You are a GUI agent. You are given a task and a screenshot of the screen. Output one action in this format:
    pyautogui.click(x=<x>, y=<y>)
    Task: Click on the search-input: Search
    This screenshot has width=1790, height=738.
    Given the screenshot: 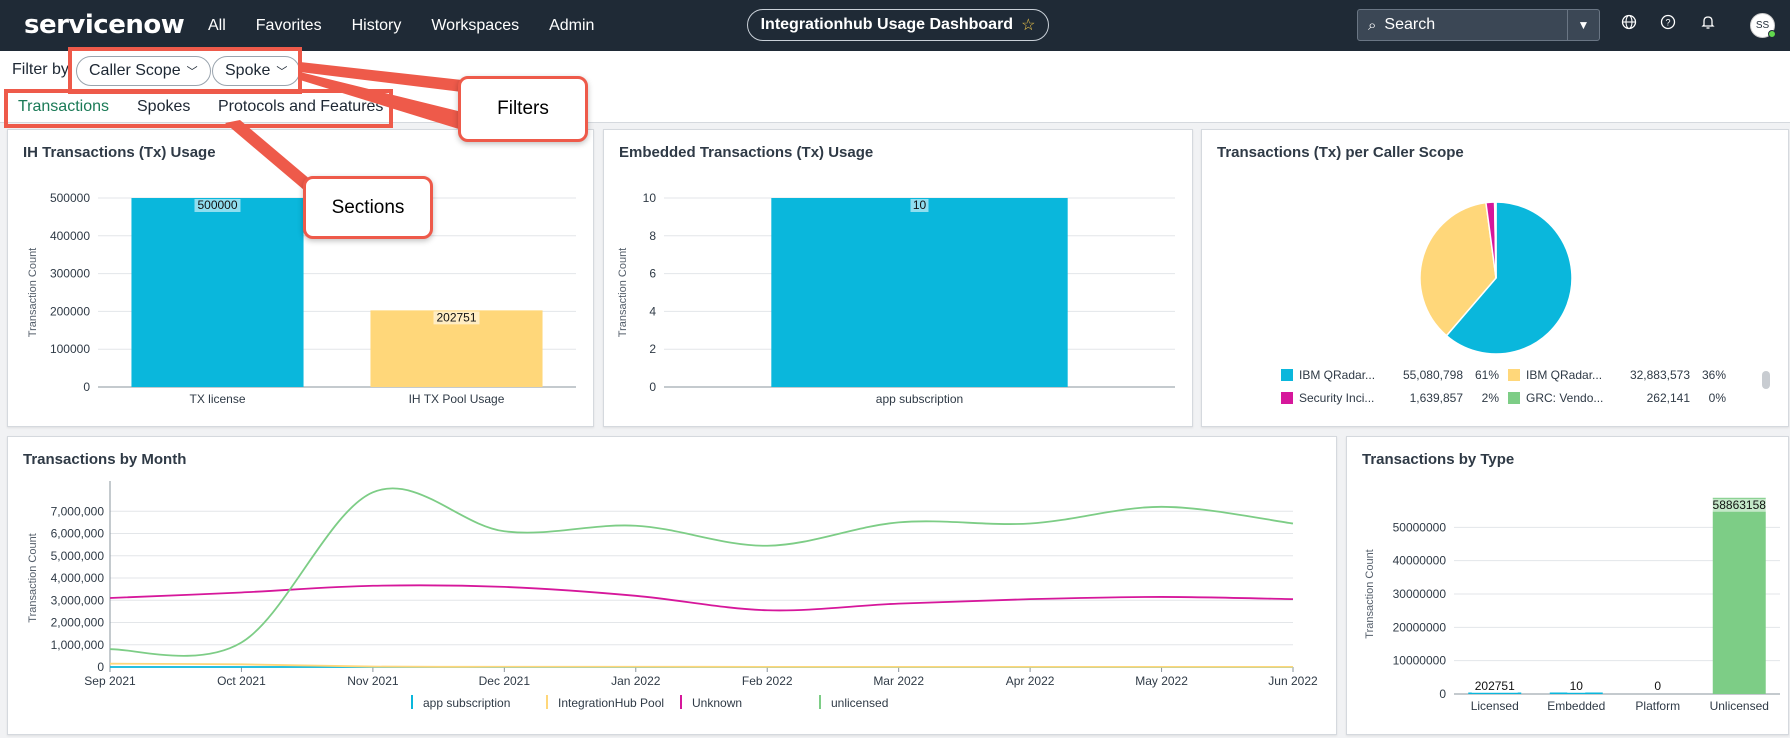 What is the action you would take?
    pyautogui.click(x=1410, y=24)
    